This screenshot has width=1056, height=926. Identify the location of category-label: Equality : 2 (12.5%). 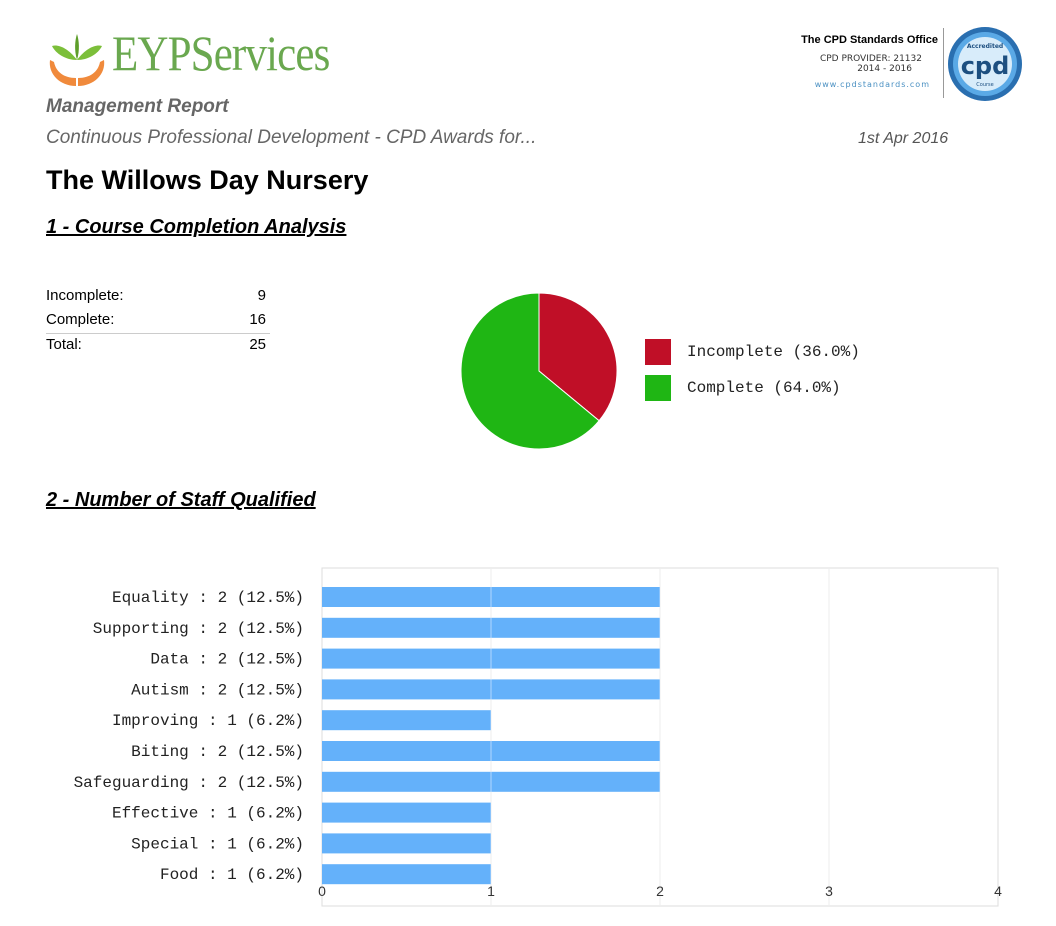
(208, 598).